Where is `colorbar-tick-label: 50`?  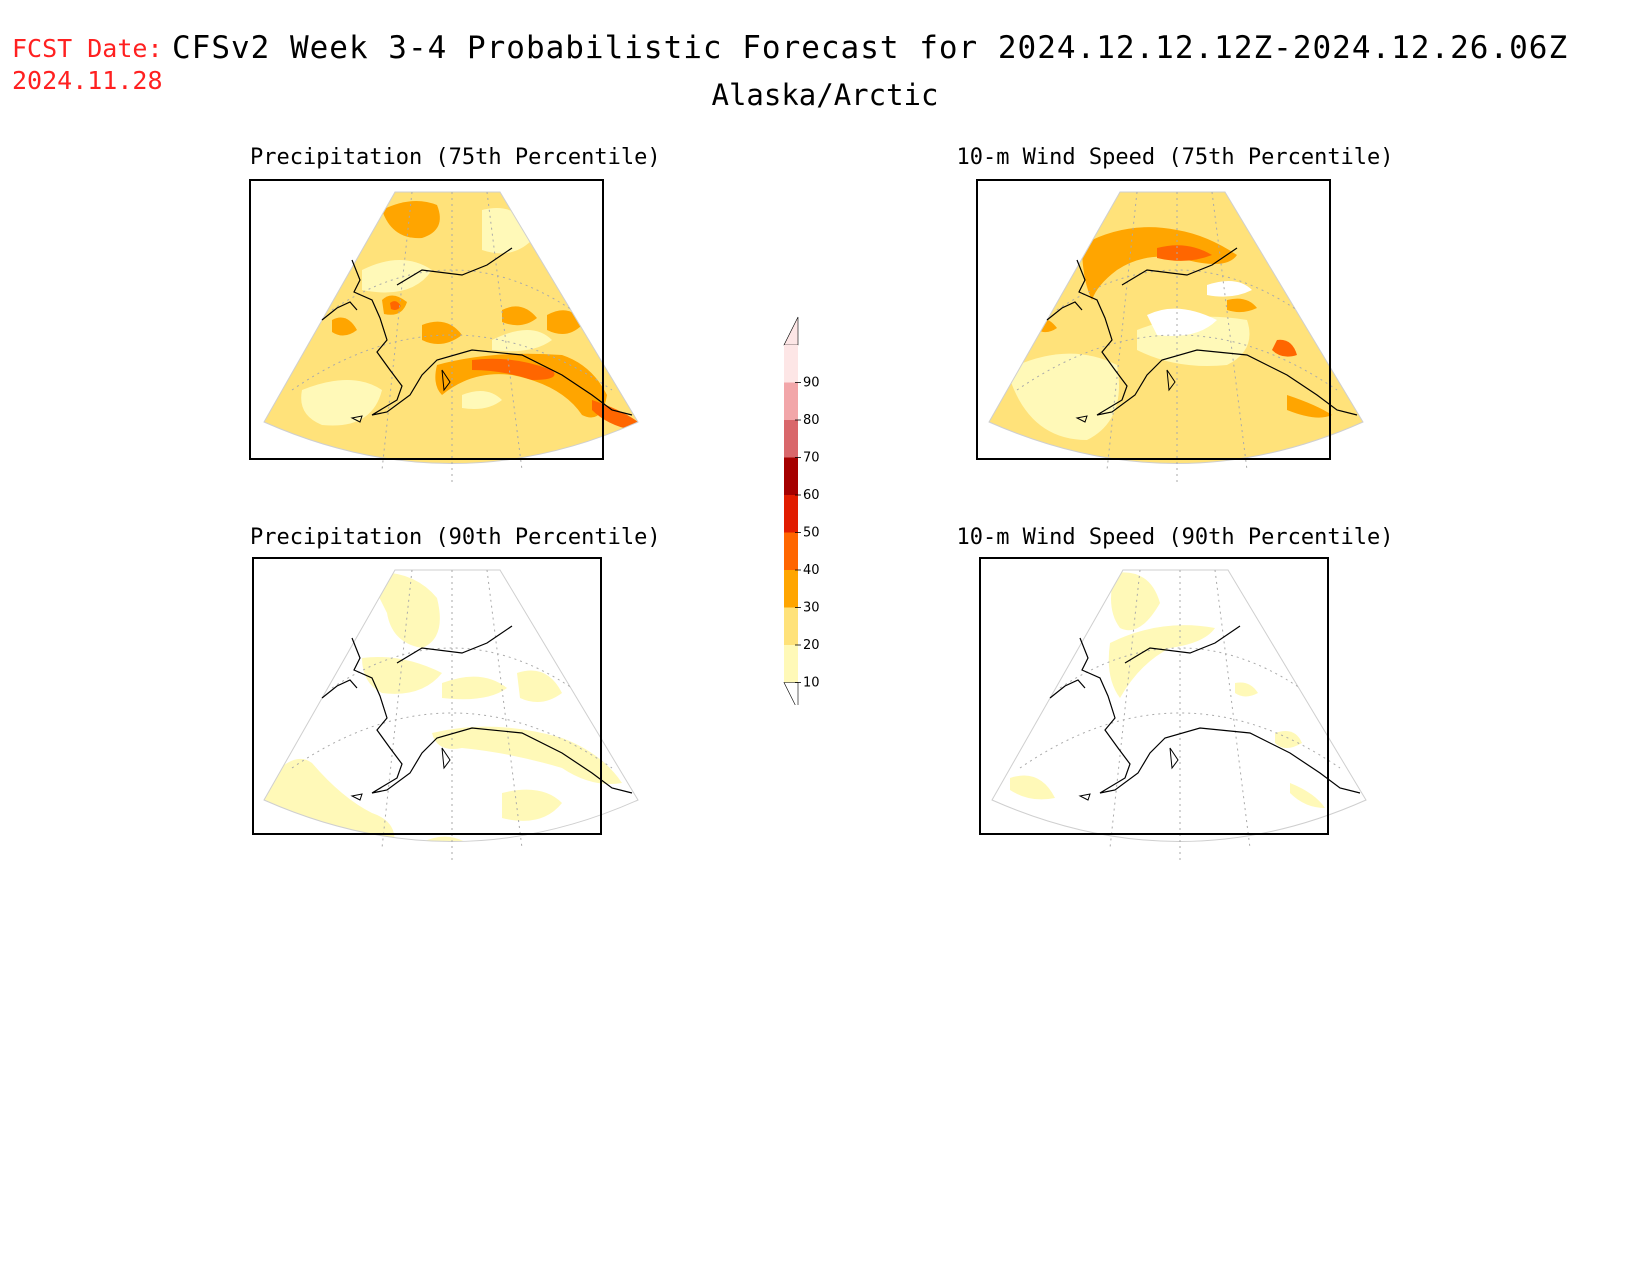
colorbar-tick-label: 50 is located at coordinates (811, 533).